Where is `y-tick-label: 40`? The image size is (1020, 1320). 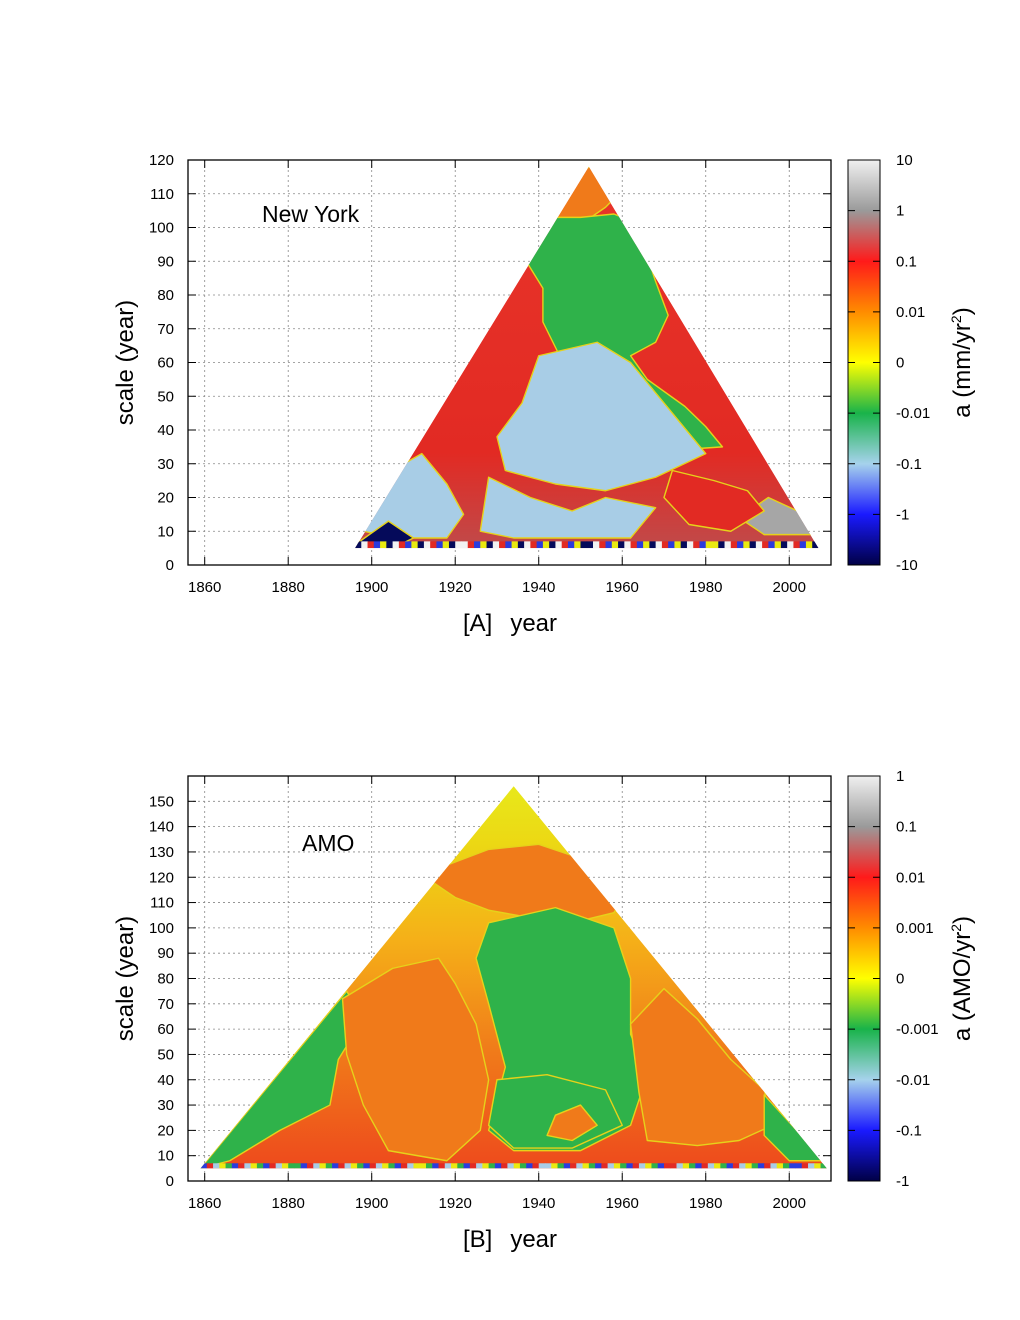 y-tick-label: 40 is located at coordinates (165, 1080).